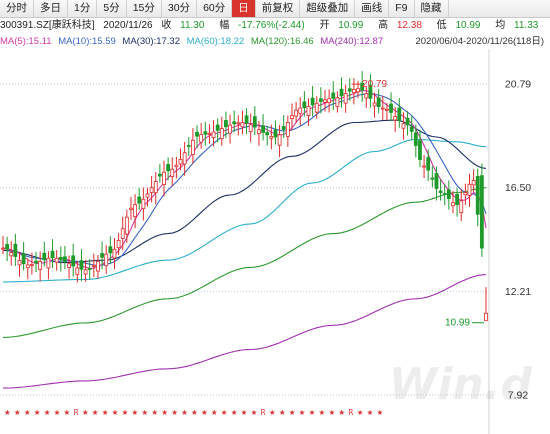 This screenshot has width=550, height=434. Describe the element at coordinates (402, 8) in the screenshot. I see `toolbar-button-11: F9` at that location.